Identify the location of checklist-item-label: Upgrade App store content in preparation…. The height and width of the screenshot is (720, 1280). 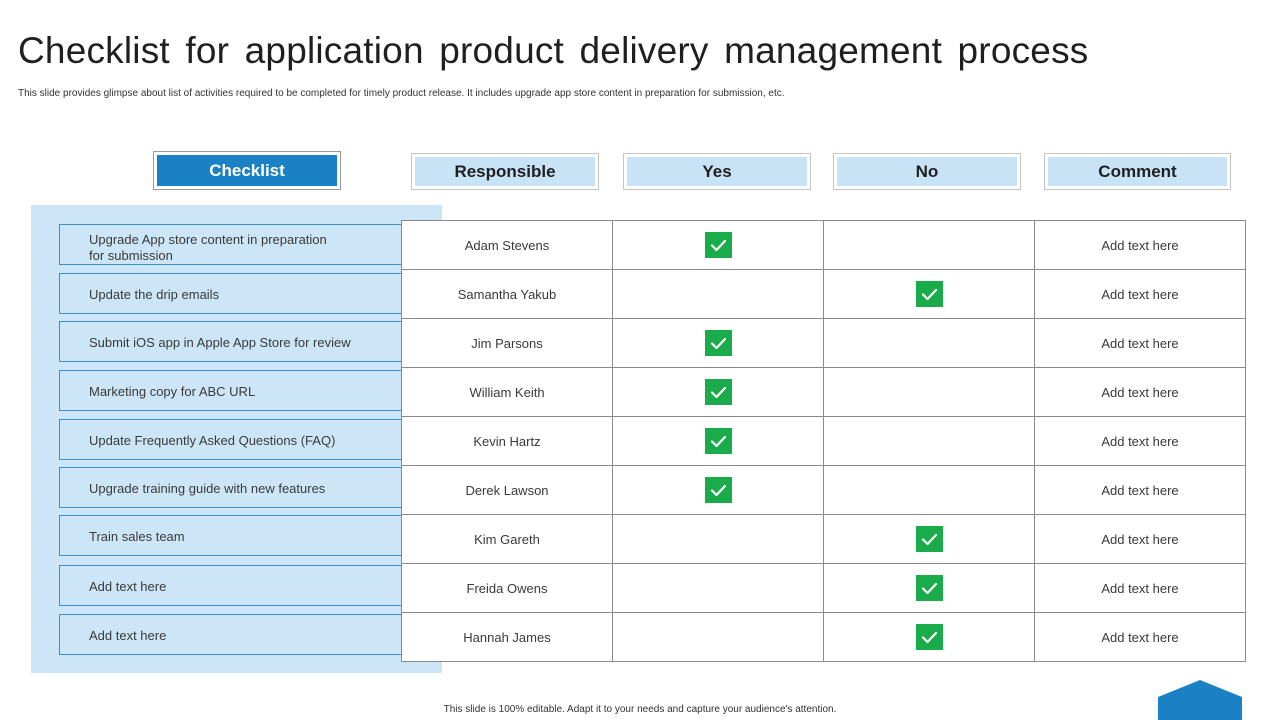
(208, 247).